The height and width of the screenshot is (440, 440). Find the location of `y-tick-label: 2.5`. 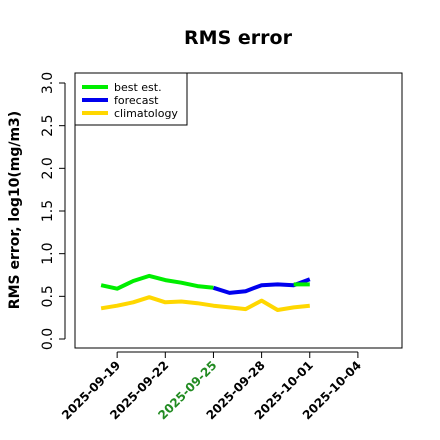

y-tick-label: 2.5 is located at coordinates (48, 126).